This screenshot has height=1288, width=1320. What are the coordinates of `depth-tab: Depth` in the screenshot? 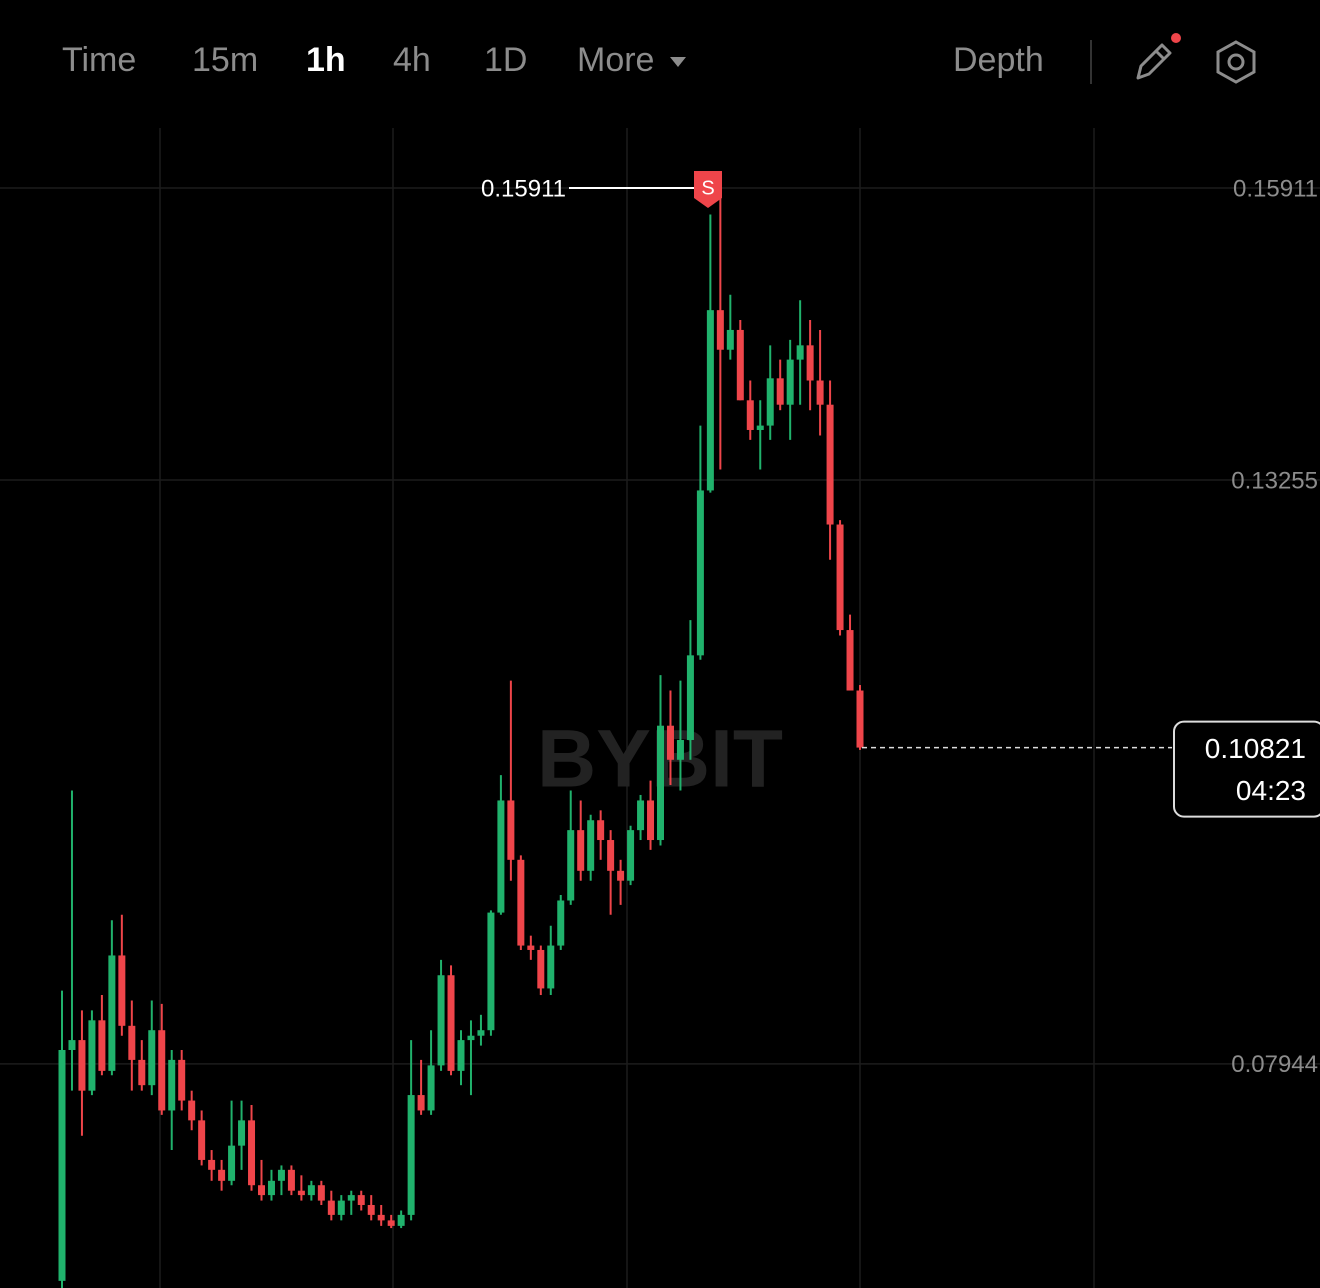 It's located at (998, 60).